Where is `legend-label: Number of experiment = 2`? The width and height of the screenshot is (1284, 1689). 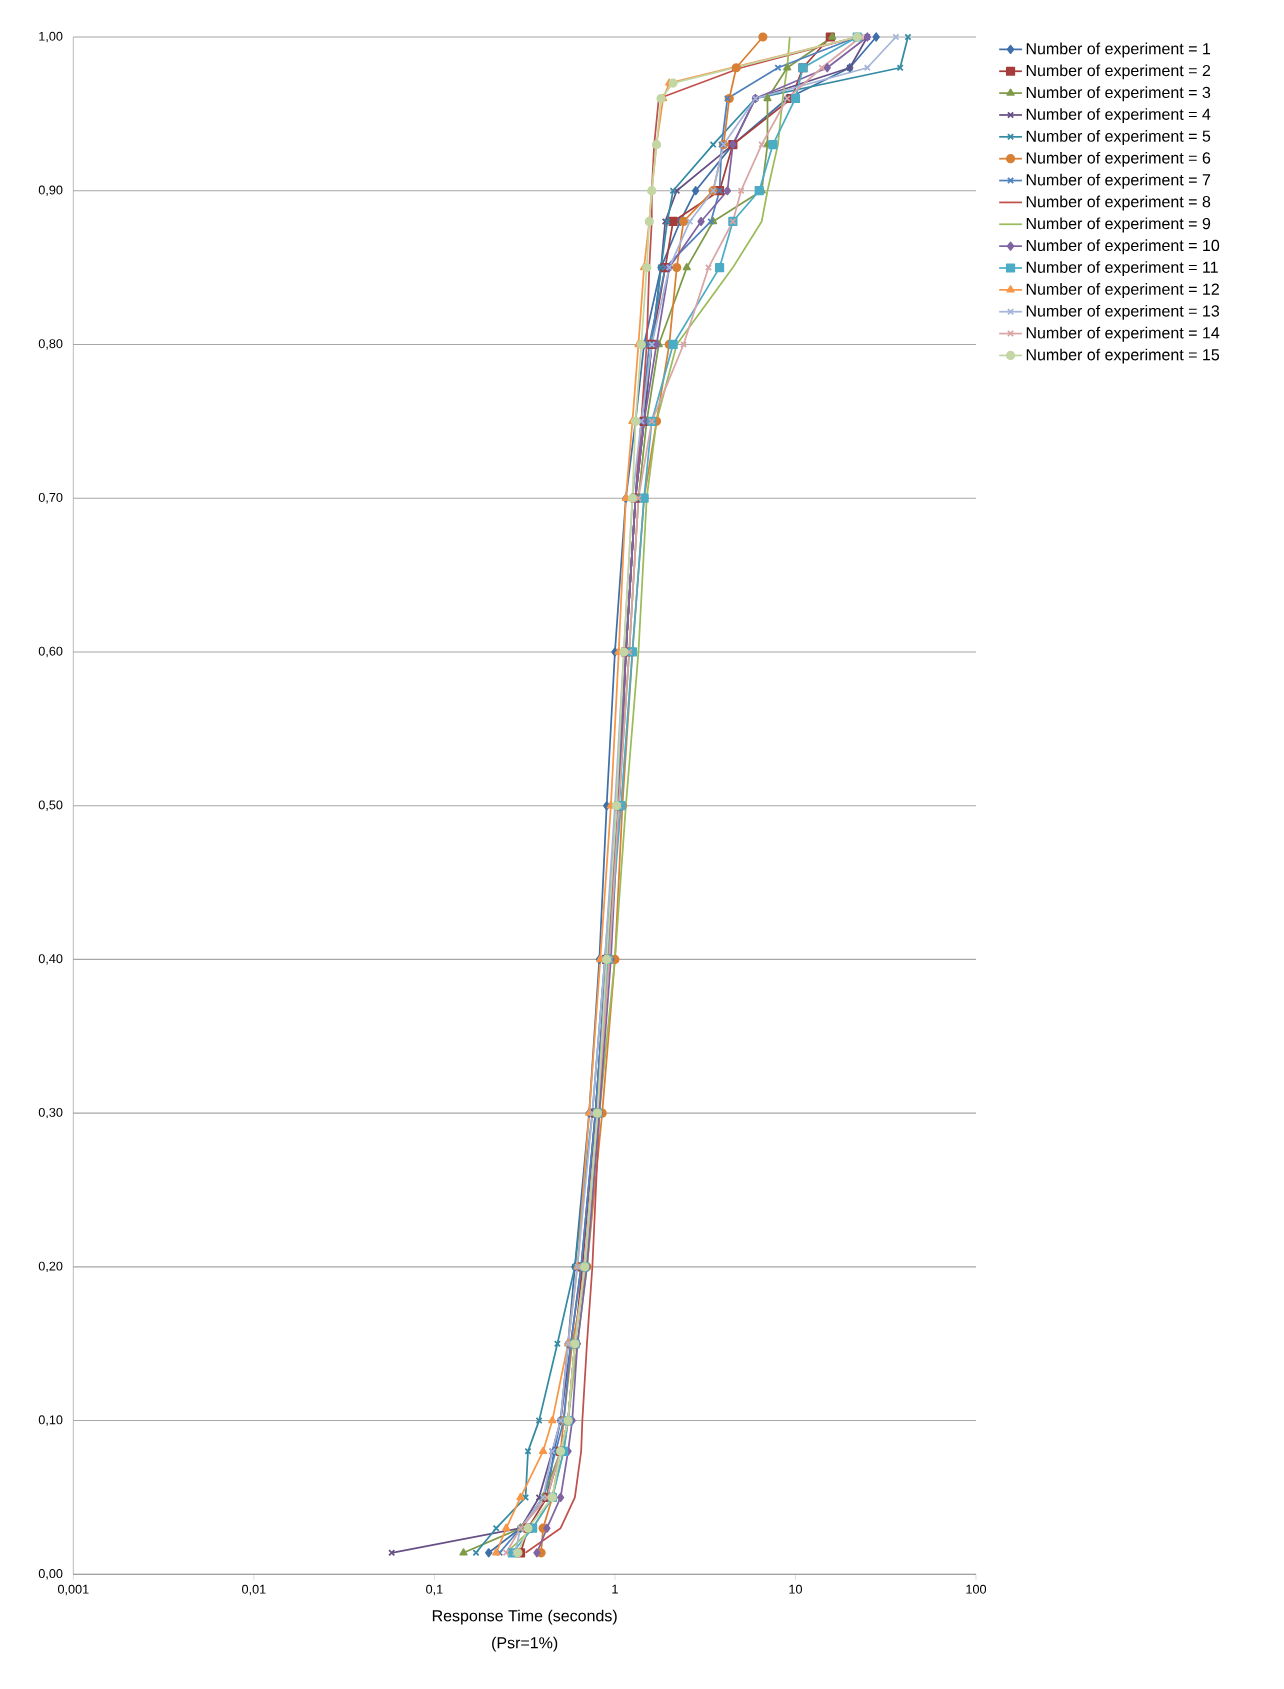
legend-label: Number of experiment = 2 is located at coordinates (1118, 72).